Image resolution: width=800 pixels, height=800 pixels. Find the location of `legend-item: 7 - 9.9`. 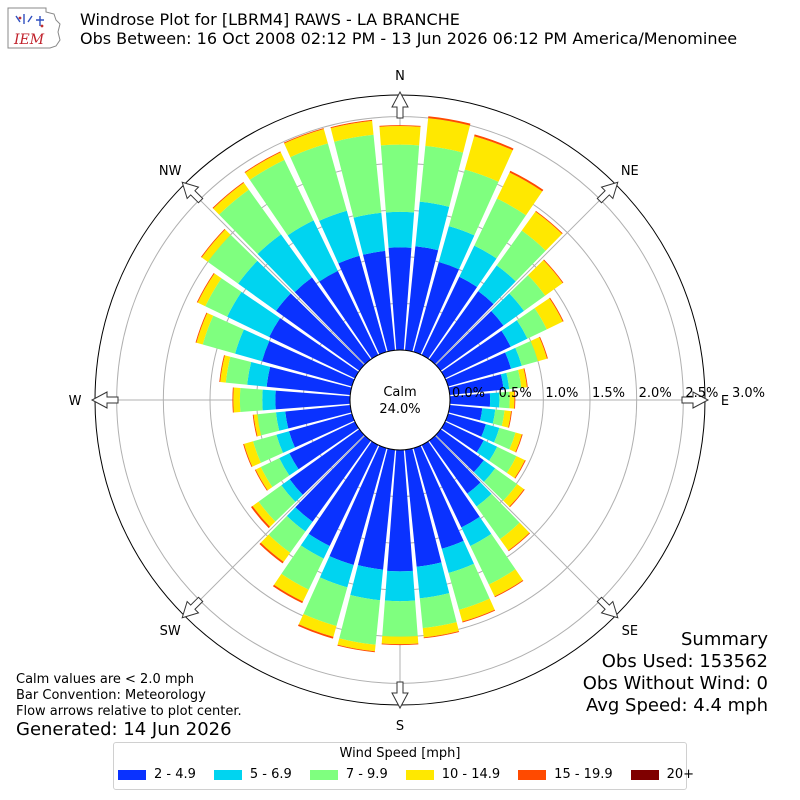

legend-item: 7 - 9.9 is located at coordinates (348, 774).